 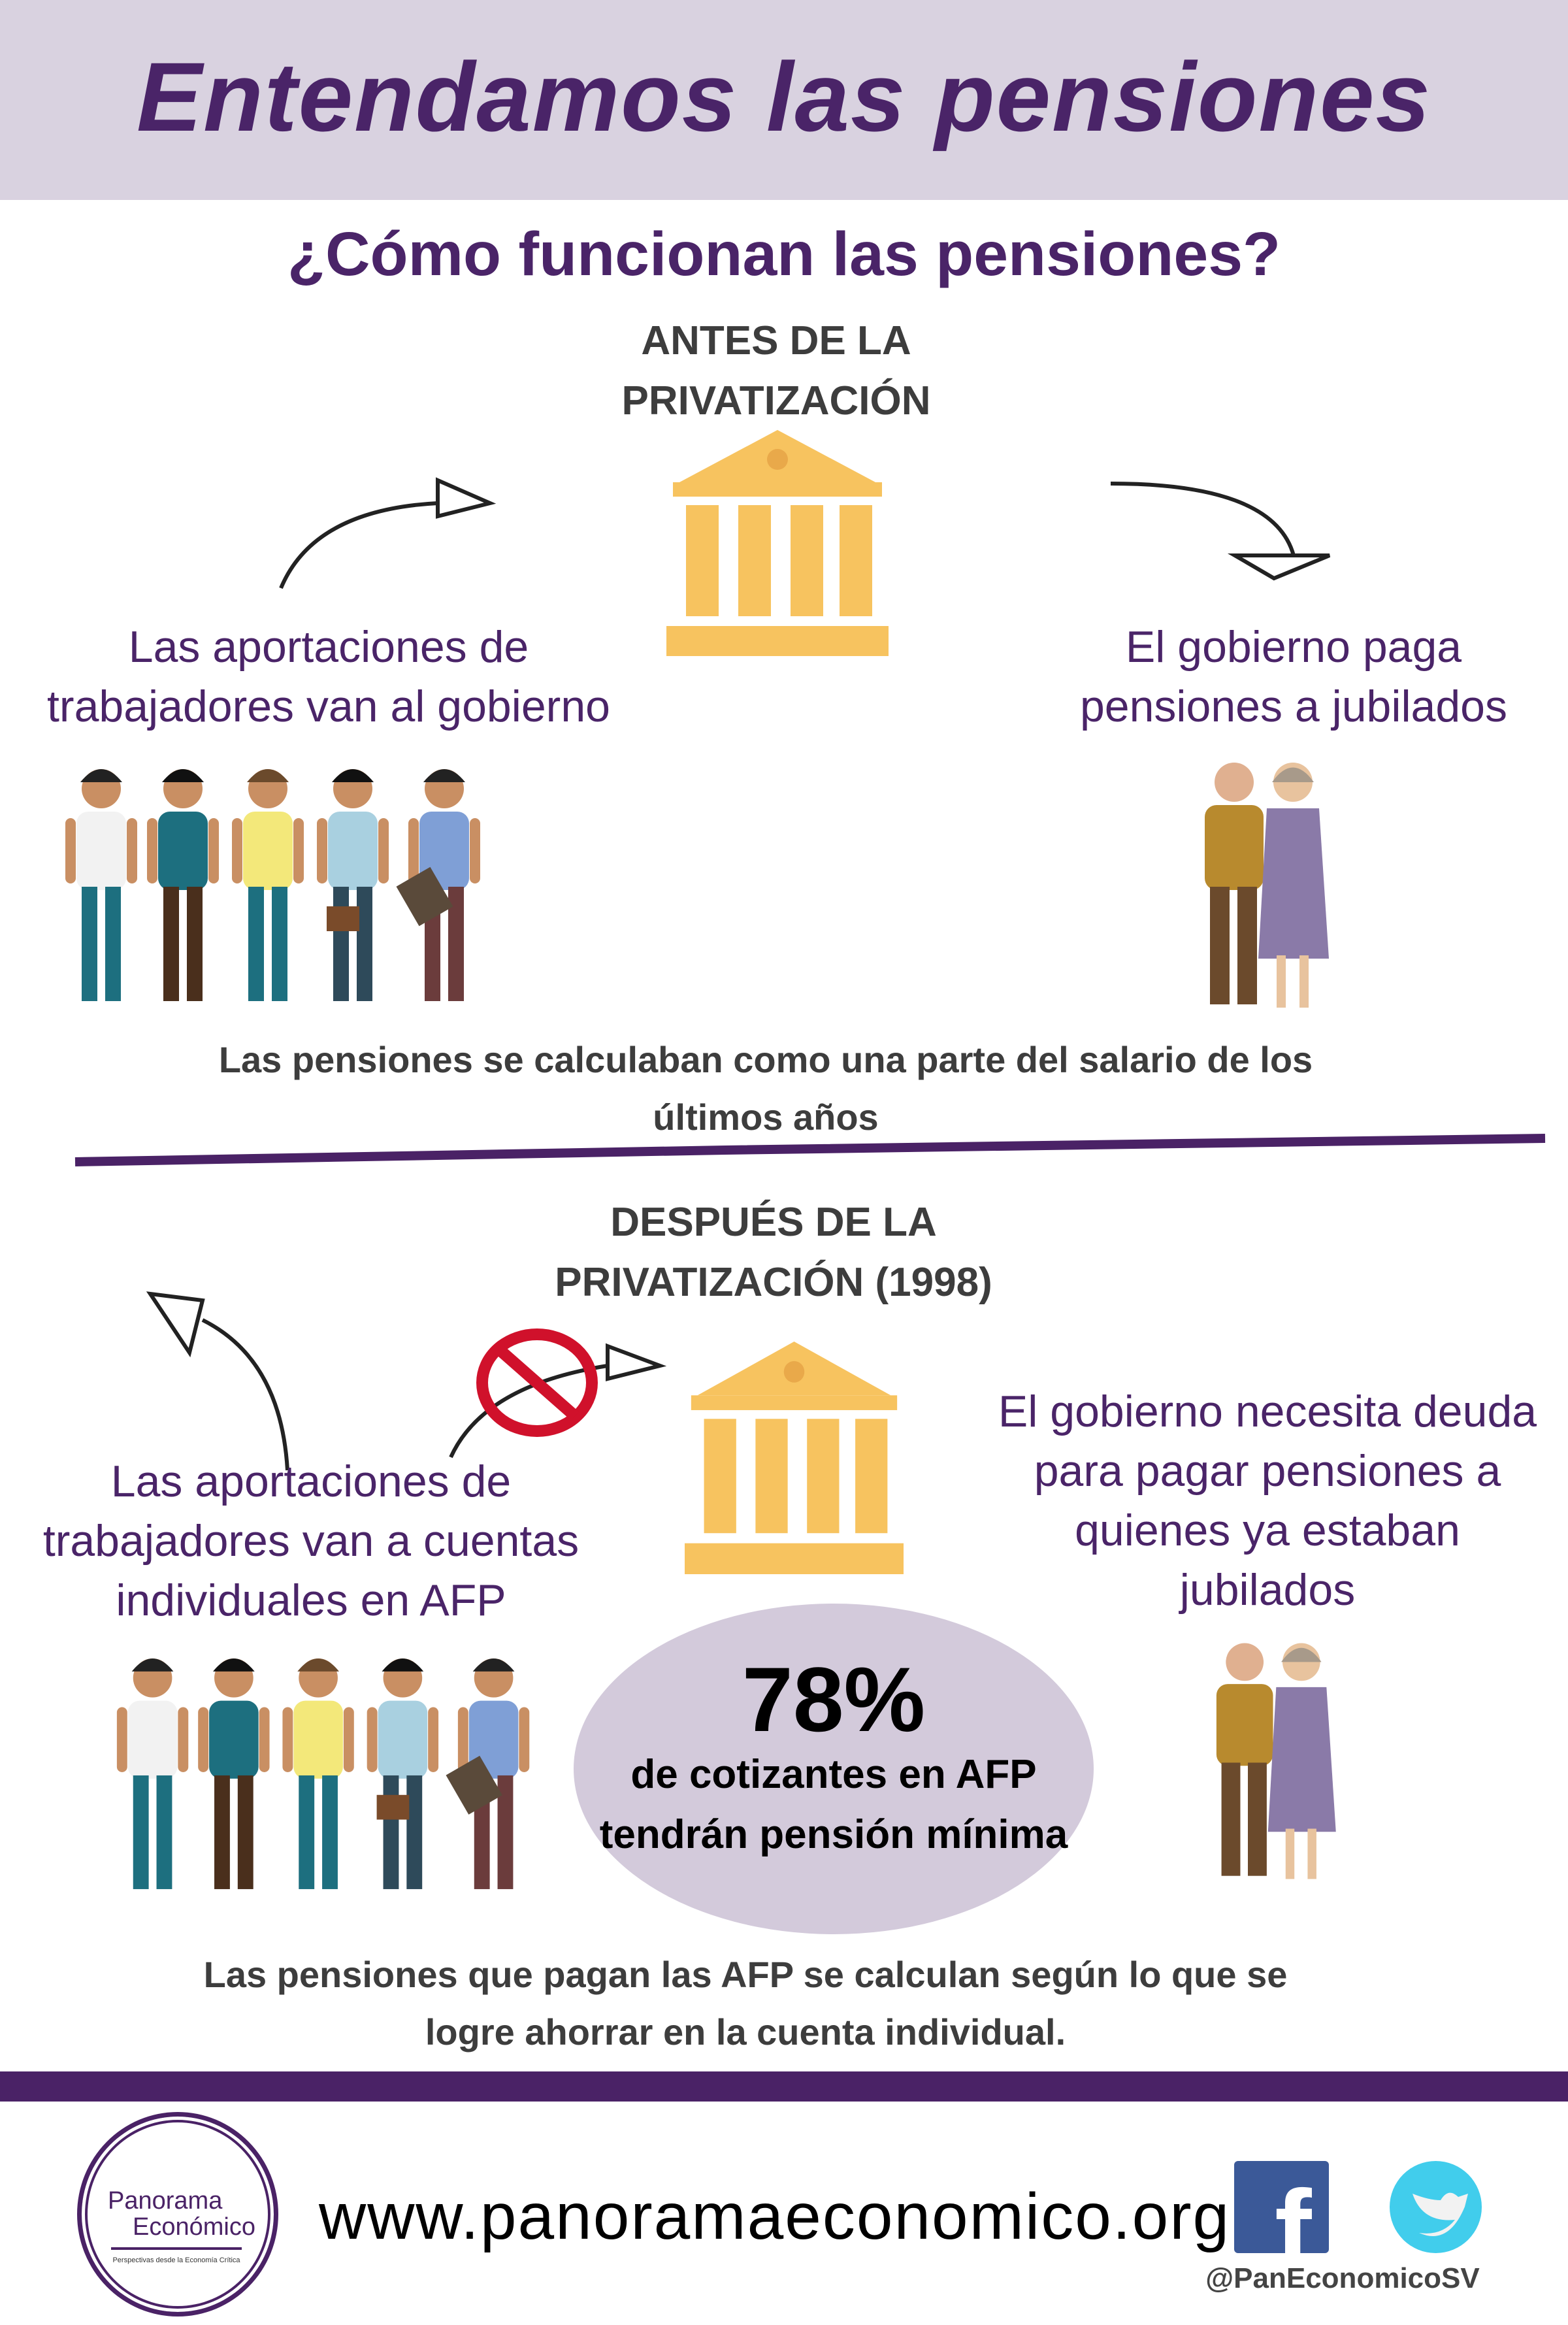 I want to click on logo-name: Panorama, so click(x=165, y=2201).